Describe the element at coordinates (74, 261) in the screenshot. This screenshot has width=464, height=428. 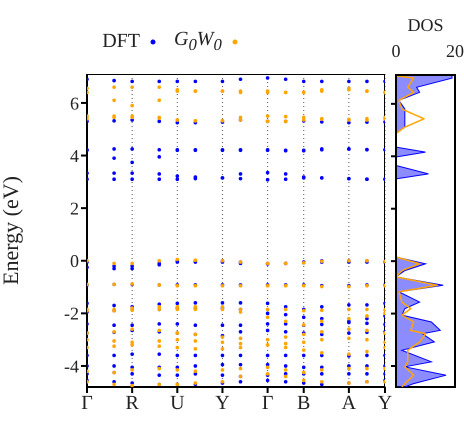
I see `y-tick-label: 0` at that location.